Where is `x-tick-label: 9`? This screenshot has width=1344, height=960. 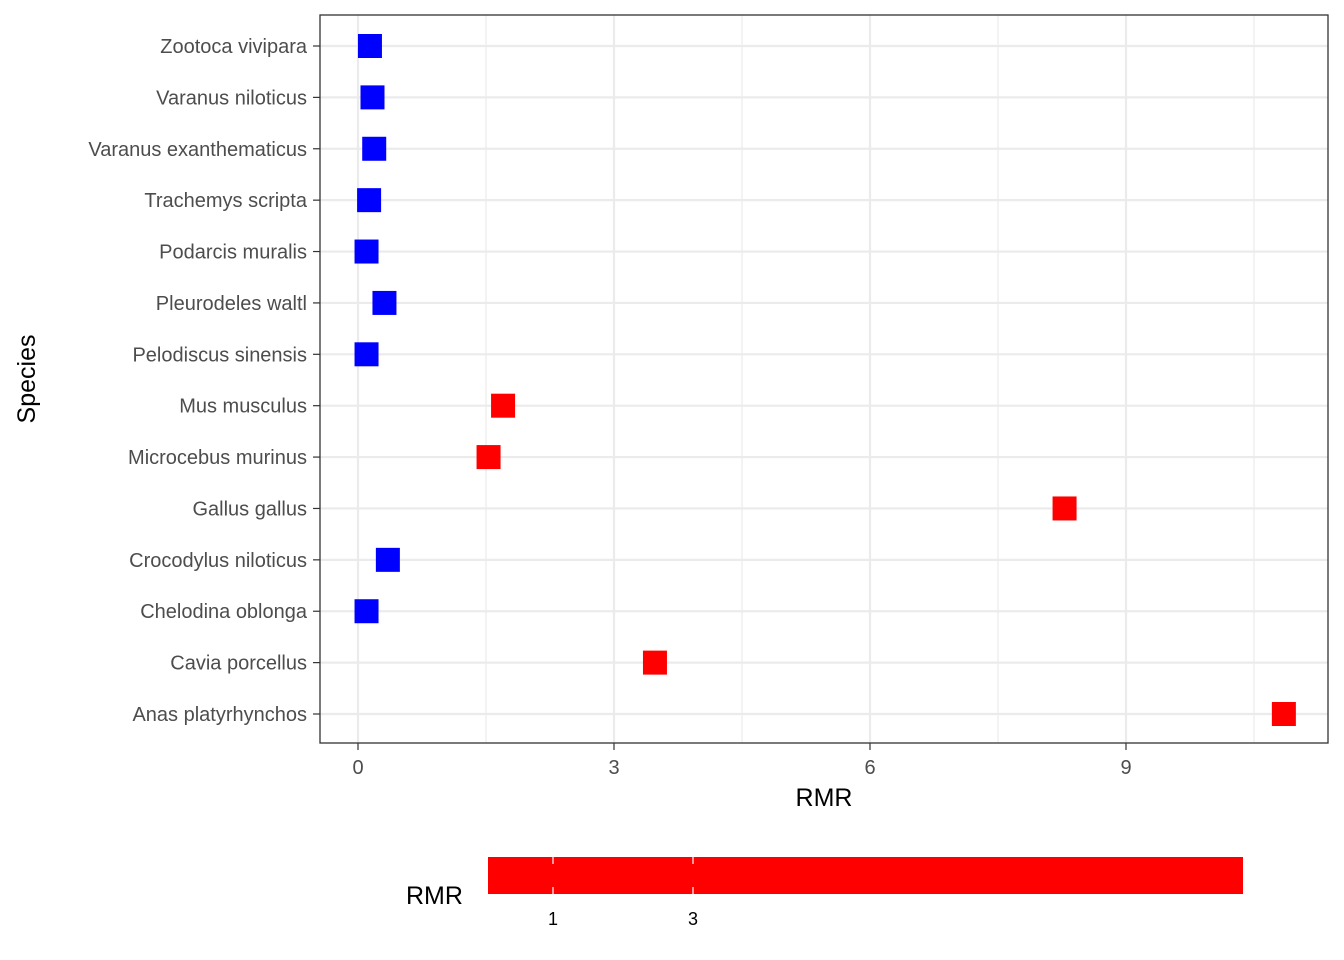
x-tick-label: 9 is located at coordinates (1125, 768).